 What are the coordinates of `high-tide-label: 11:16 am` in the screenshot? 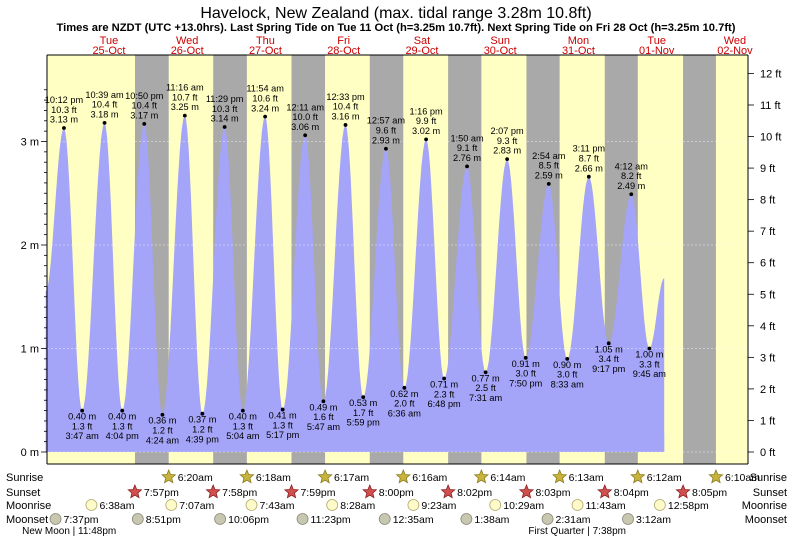 It's located at (185, 88).